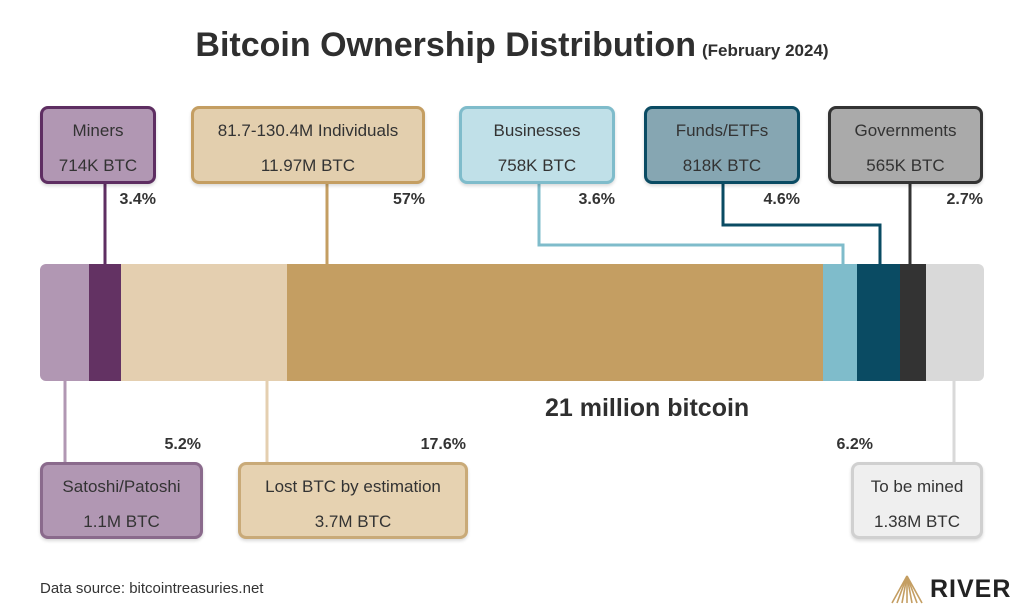 This screenshot has width=1024, height=614. Describe the element at coordinates (443, 444) in the screenshot. I see `percent-label-lost: 17.6%` at that location.